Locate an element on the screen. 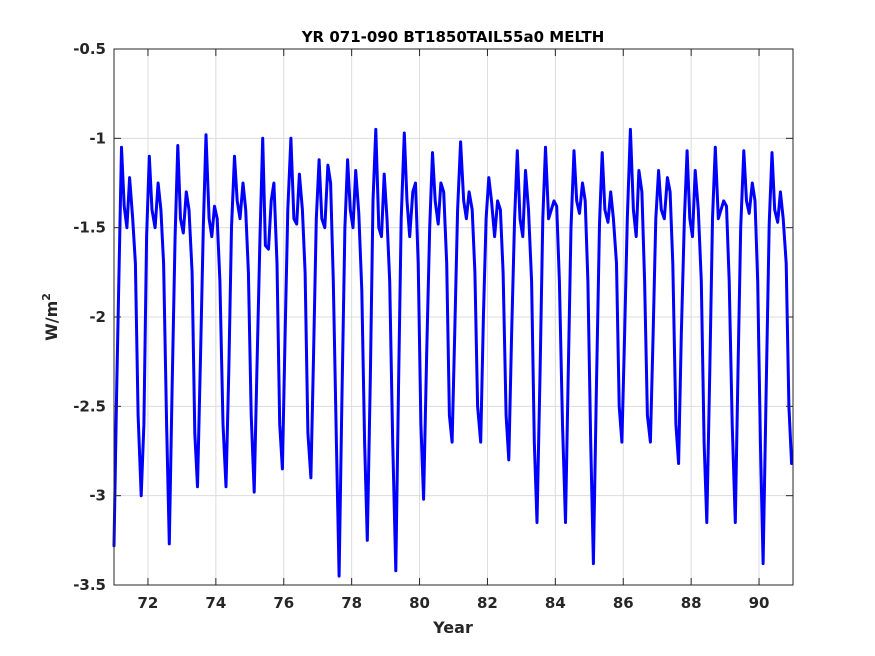 This screenshot has width=875, height=656. y-tick-labels: -3.5 -3 -2.5 -2 -1.5 -1 -0.5 is located at coordinates (89, 317).